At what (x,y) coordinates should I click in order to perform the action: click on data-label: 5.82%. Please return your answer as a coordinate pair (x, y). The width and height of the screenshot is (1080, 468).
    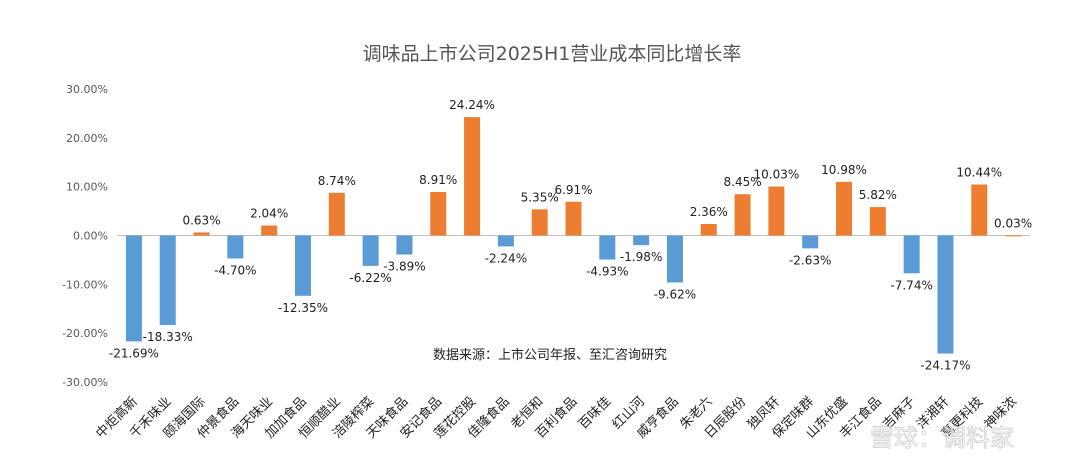
    Looking at the image, I should click on (878, 195).